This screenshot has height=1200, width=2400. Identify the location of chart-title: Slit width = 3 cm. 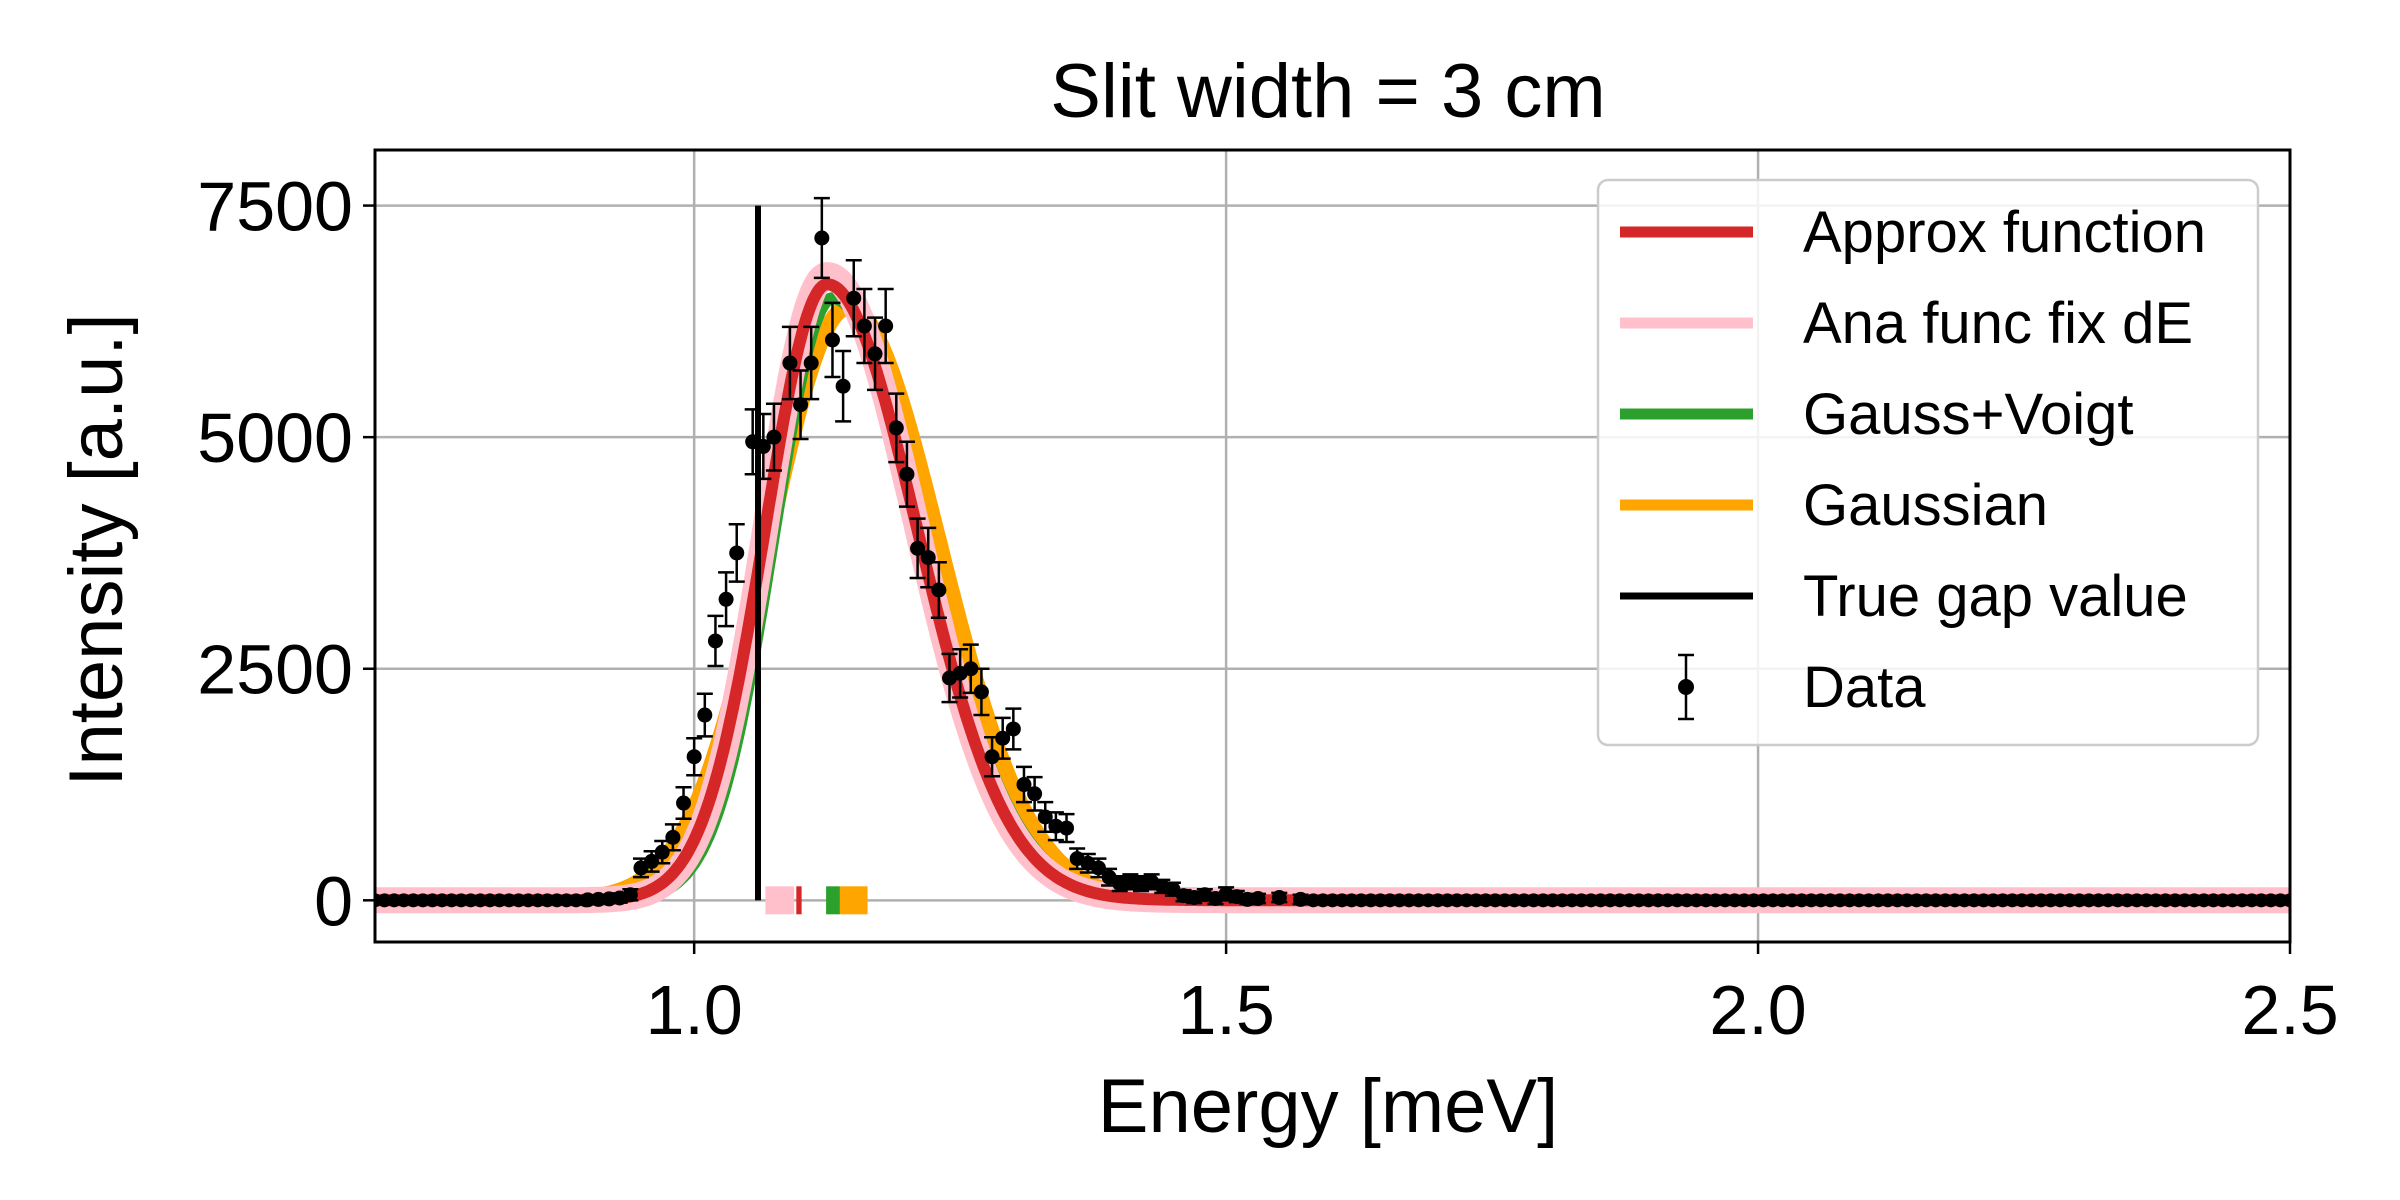
(1327, 91).